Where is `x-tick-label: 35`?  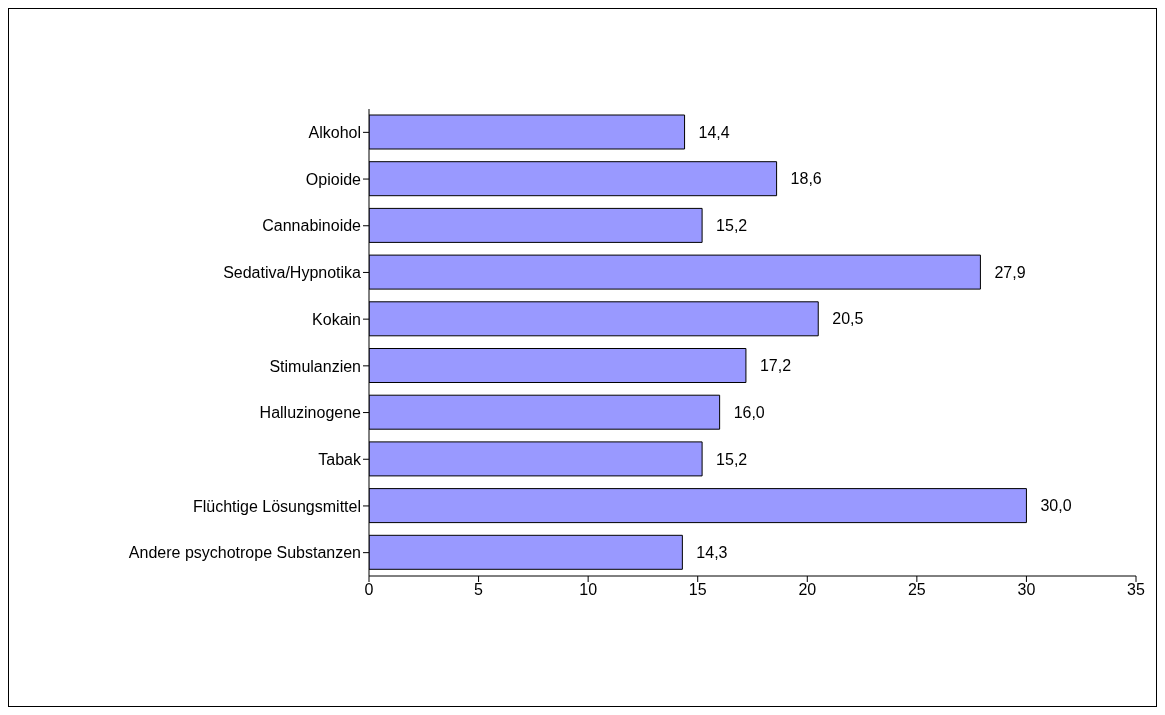
x-tick-label: 35 is located at coordinates (1136, 590).